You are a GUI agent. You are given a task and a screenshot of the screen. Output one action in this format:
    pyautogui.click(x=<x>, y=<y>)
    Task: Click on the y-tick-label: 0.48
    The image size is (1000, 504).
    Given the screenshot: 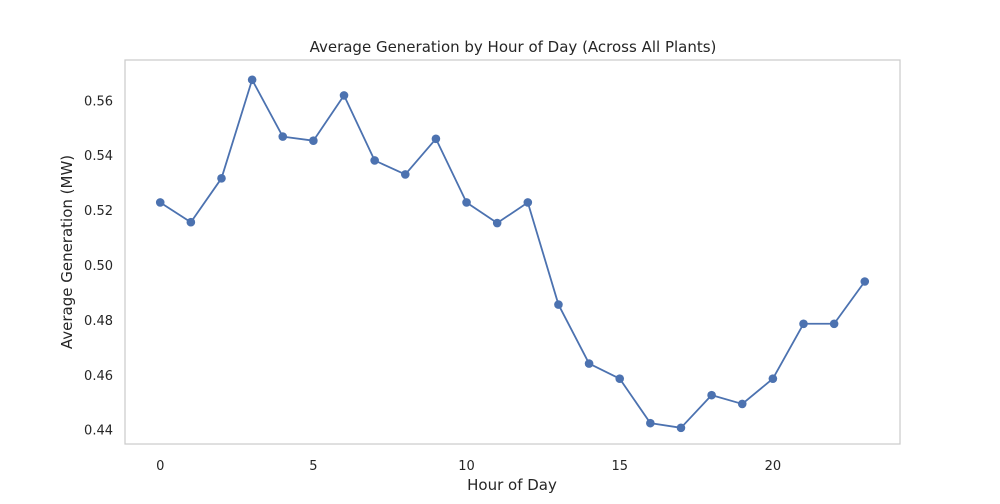 What is the action you would take?
    pyautogui.click(x=98, y=321)
    